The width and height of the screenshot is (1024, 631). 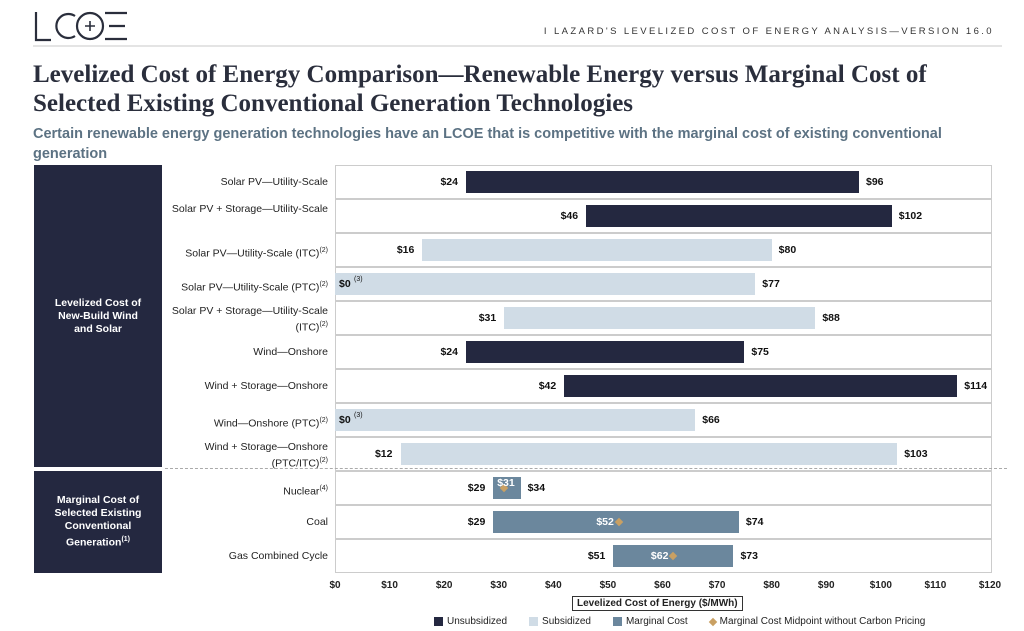 I want to click on x-axis-label: Levelized Cost of Energy ($/MWh), so click(x=657, y=603).